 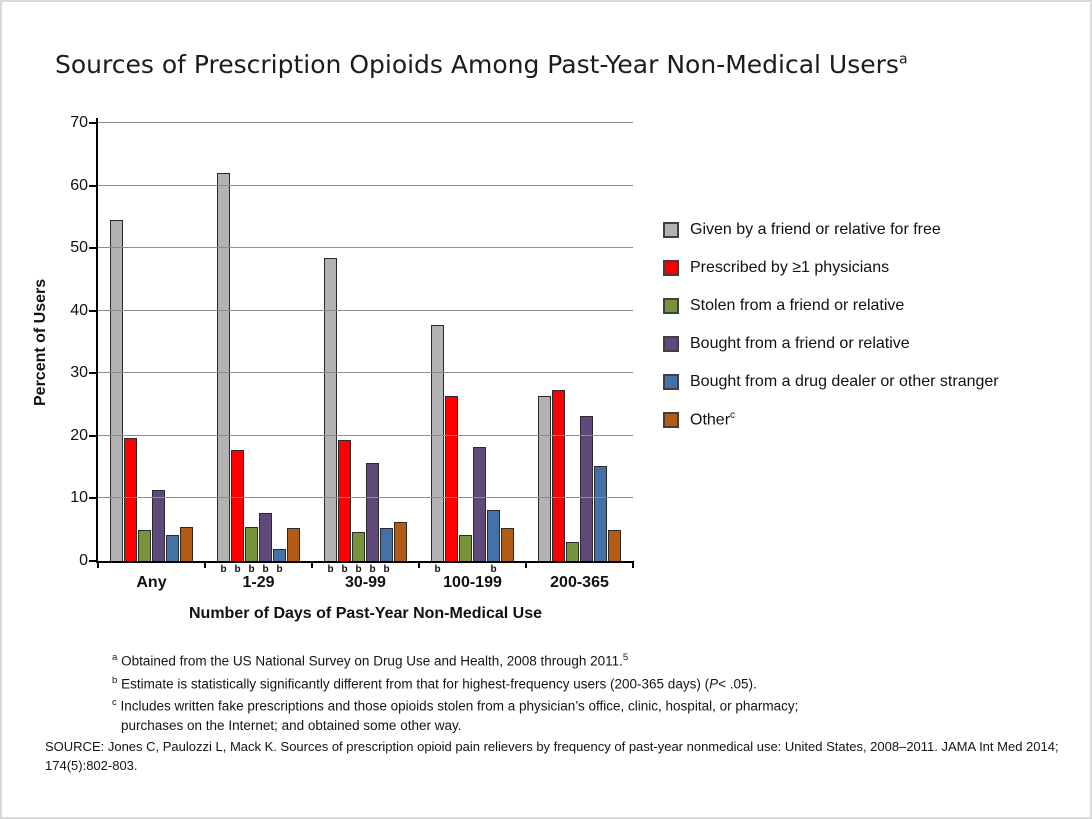 What do you see at coordinates (83, 560) in the screenshot?
I see `y-tick-label-0: 0` at bounding box center [83, 560].